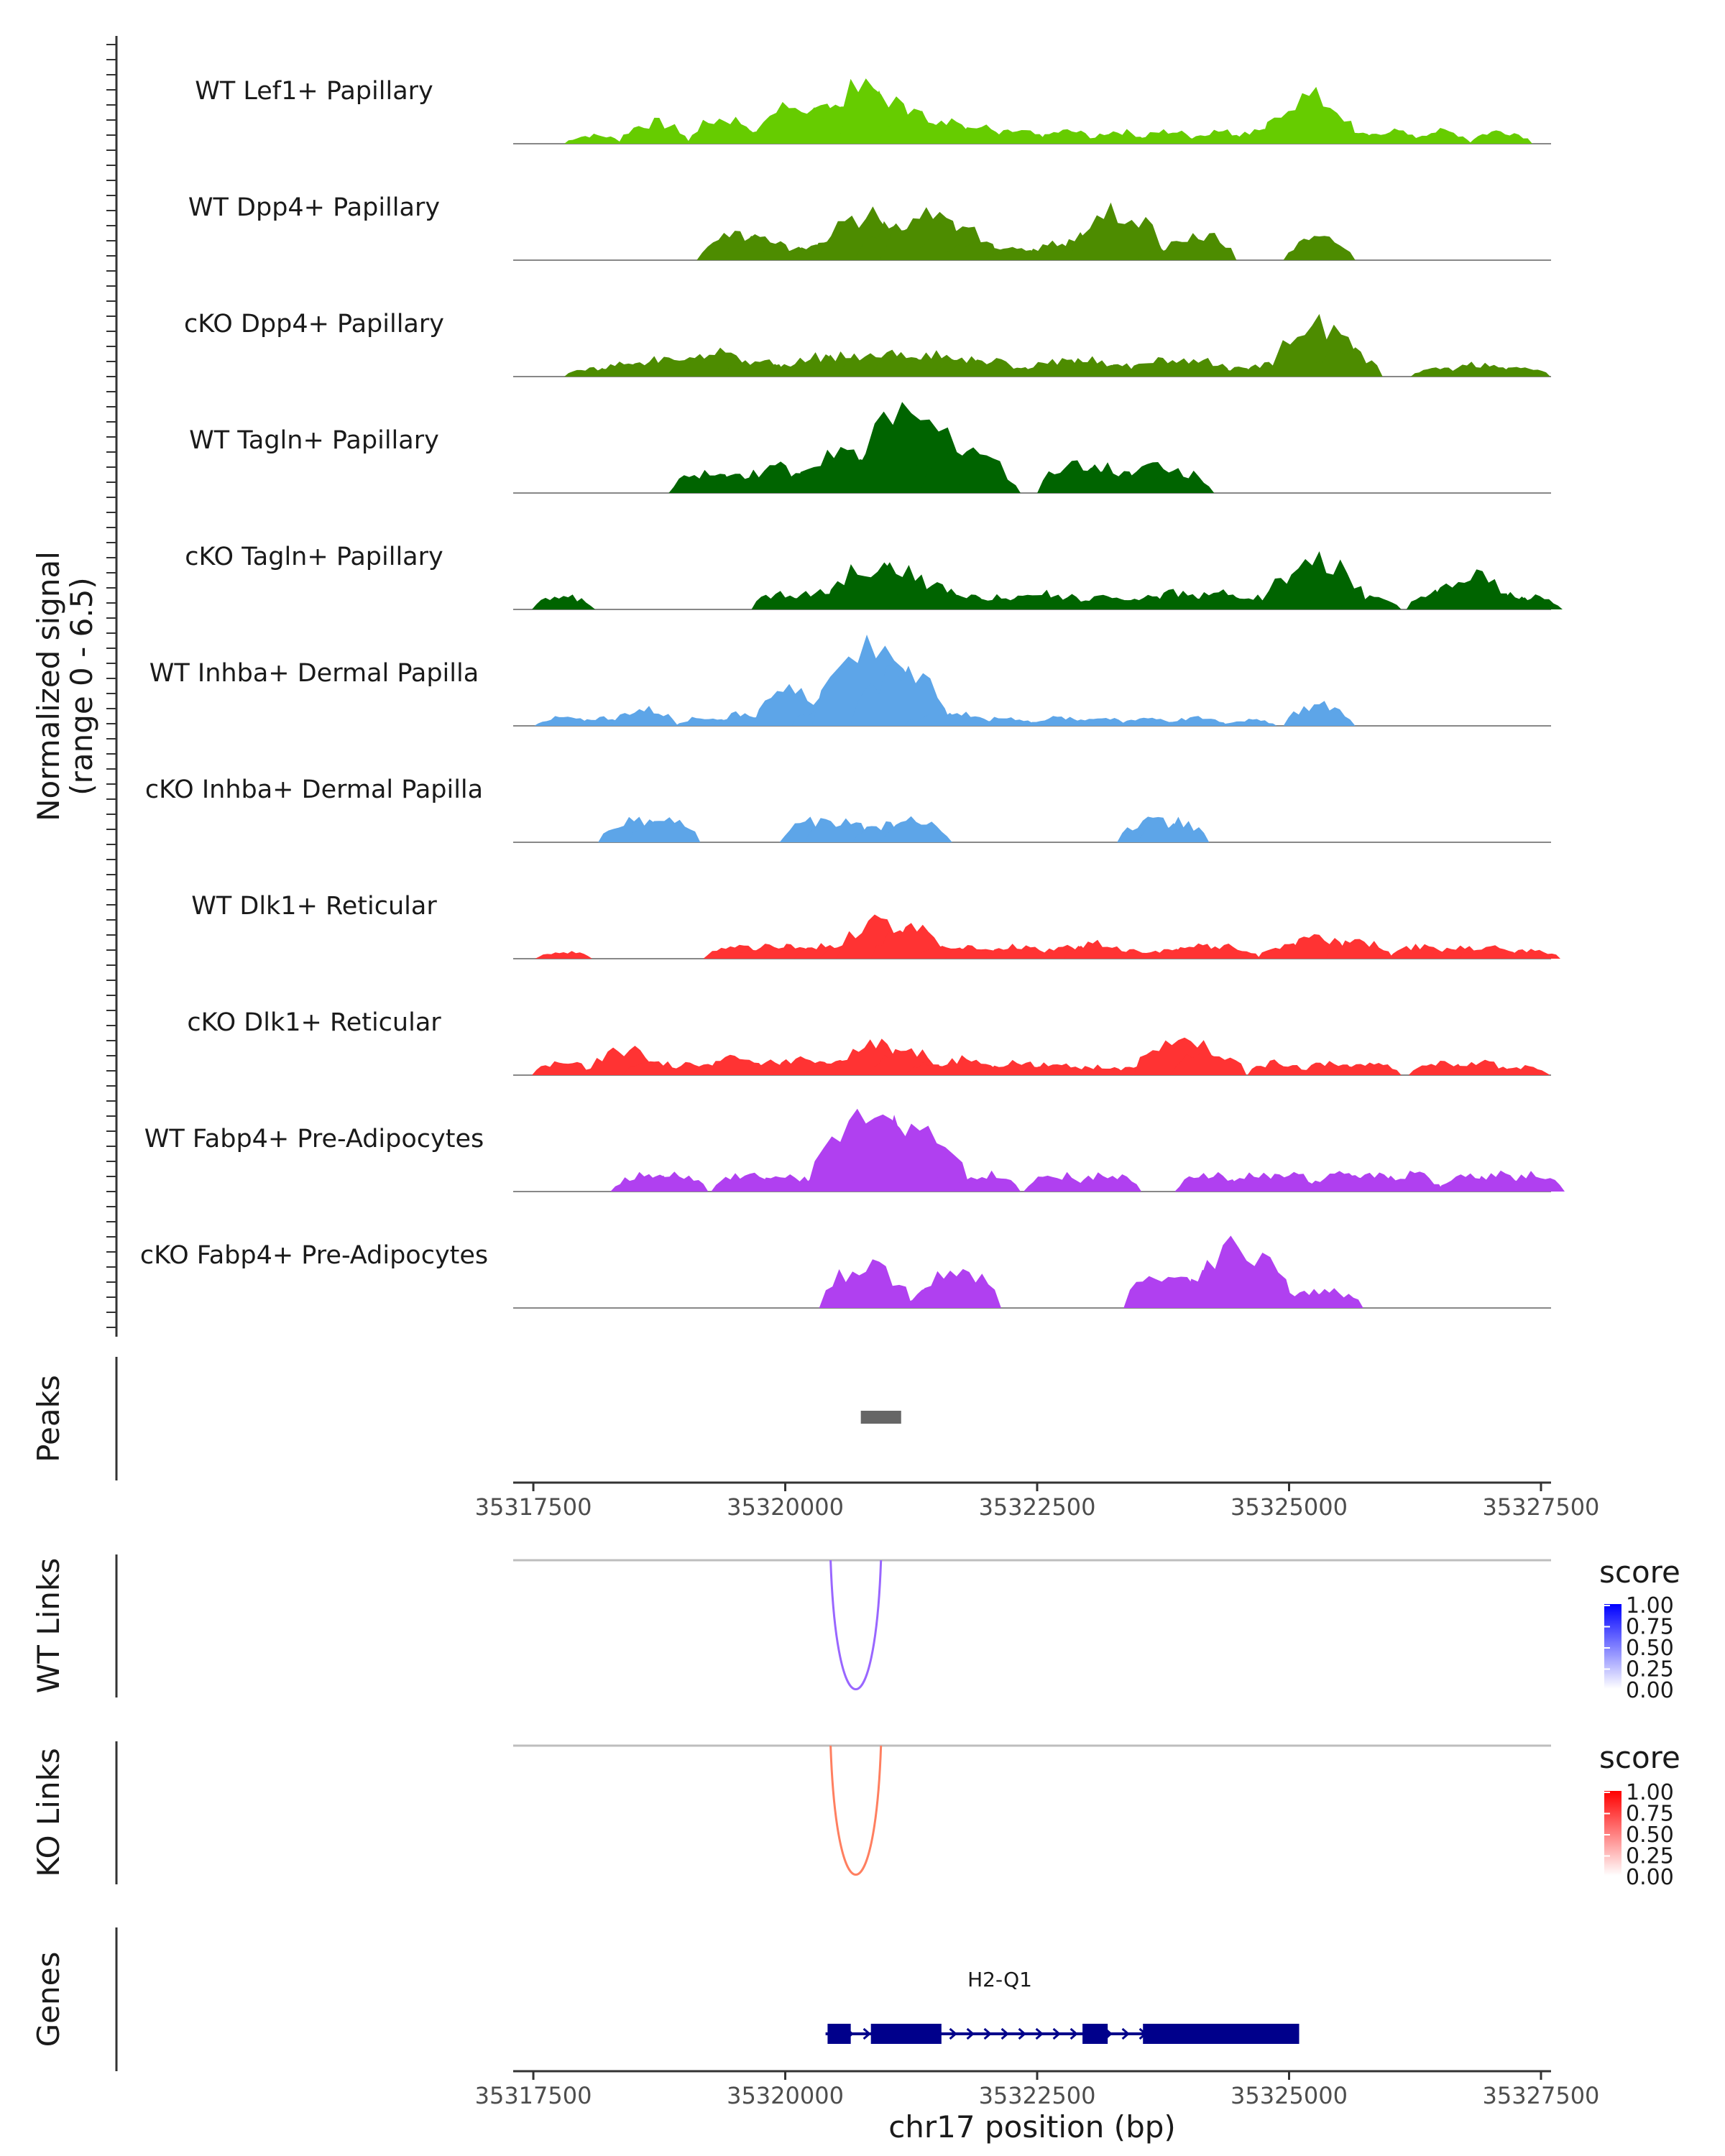 This screenshot has height=2156, width=1725. What do you see at coordinates (1062, 2006) in the screenshot?
I see `genes-layer: H2-Q1` at bounding box center [1062, 2006].